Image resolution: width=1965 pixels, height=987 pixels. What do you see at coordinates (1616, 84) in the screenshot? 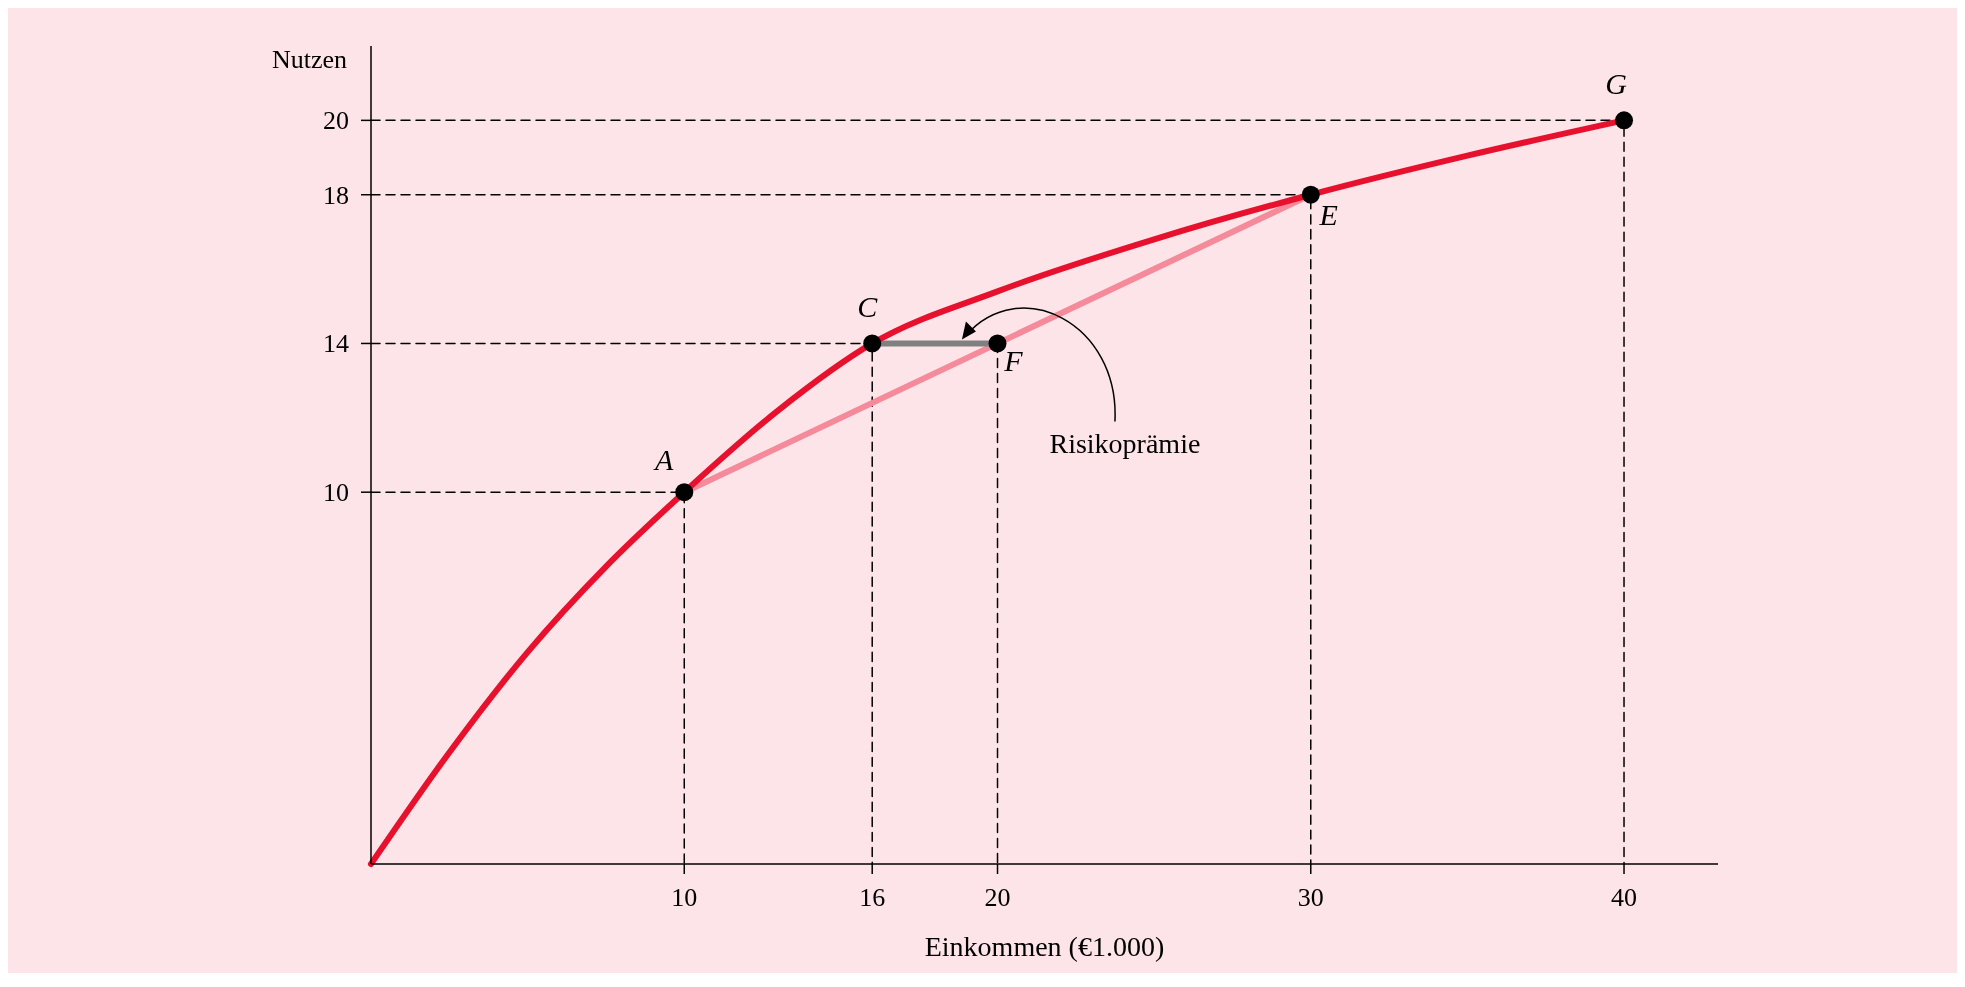
I see `annotation: G` at bounding box center [1616, 84].